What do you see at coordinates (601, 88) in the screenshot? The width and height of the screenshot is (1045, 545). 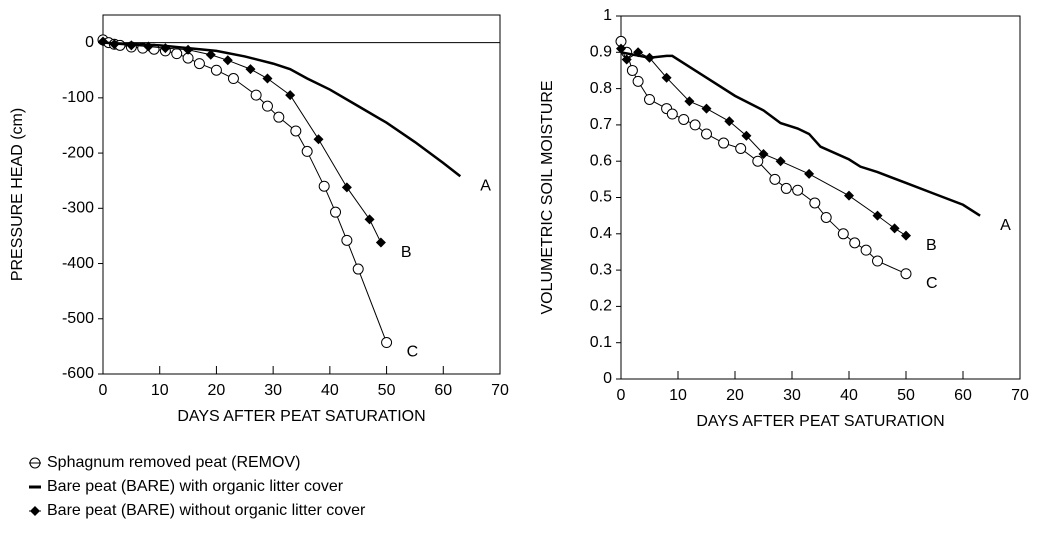 I see `y-tick-label: 0.8` at bounding box center [601, 88].